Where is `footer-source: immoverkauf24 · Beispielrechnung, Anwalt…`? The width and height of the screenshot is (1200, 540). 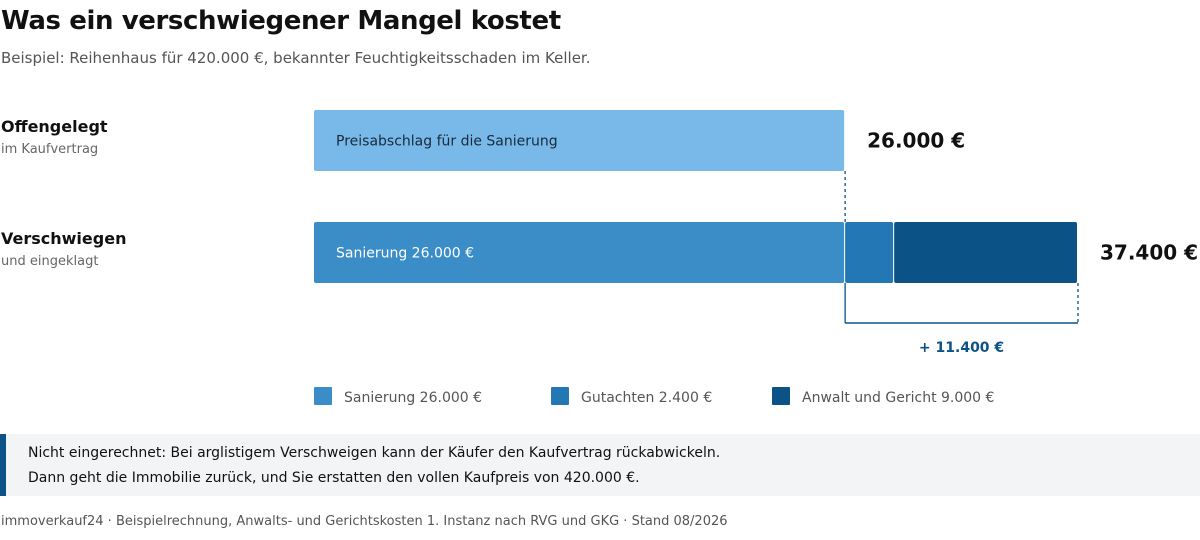
footer-source: immoverkauf24 · Beispielrechnung, Anwalt… is located at coordinates (364, 521).